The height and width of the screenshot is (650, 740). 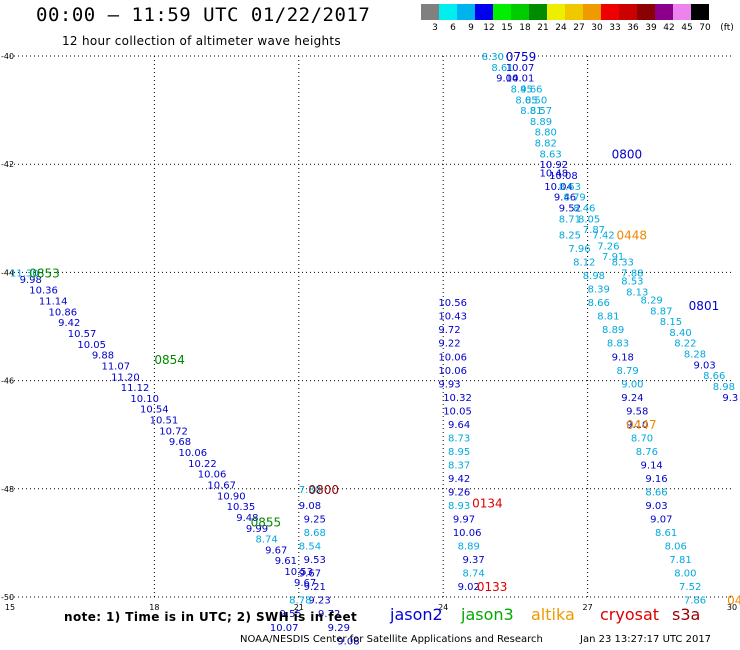 I want to click on wave-height-value: 9.93, so click(x=449, y=384).